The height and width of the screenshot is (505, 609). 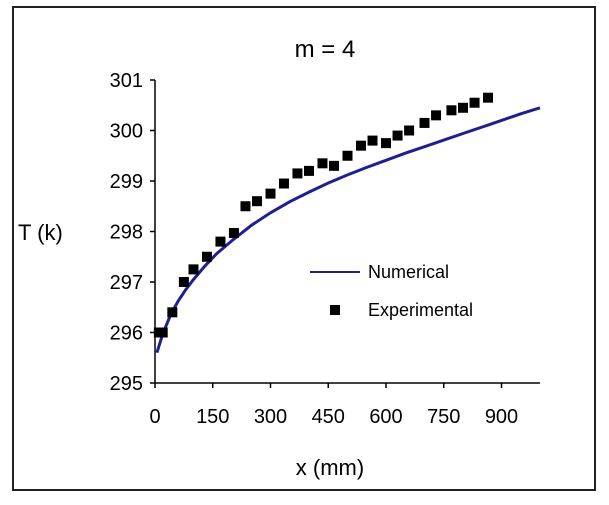 What do you see at coordinates (126, 233) in the screenshot?
I see `y-tick-label: 298` at bounding box center [126, 233].